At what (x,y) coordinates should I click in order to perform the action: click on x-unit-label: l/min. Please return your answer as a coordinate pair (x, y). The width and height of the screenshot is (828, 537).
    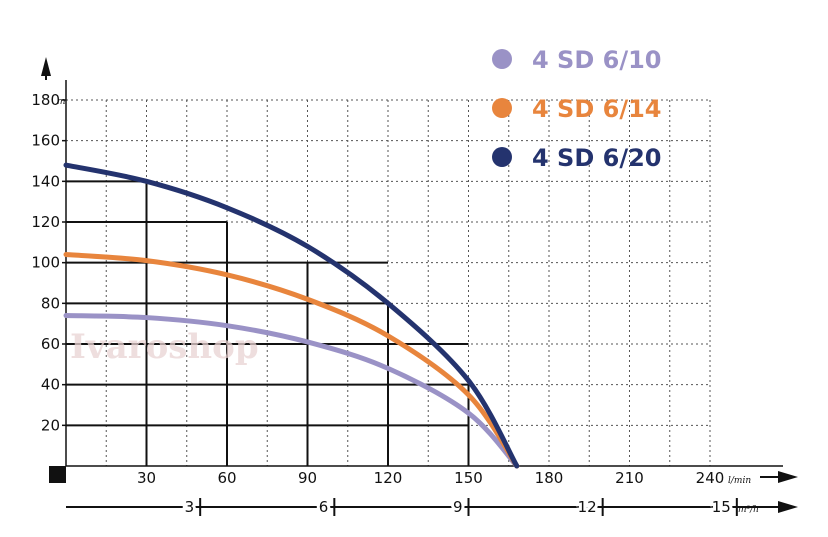
    Looking at the image, I should click on (739, 481).